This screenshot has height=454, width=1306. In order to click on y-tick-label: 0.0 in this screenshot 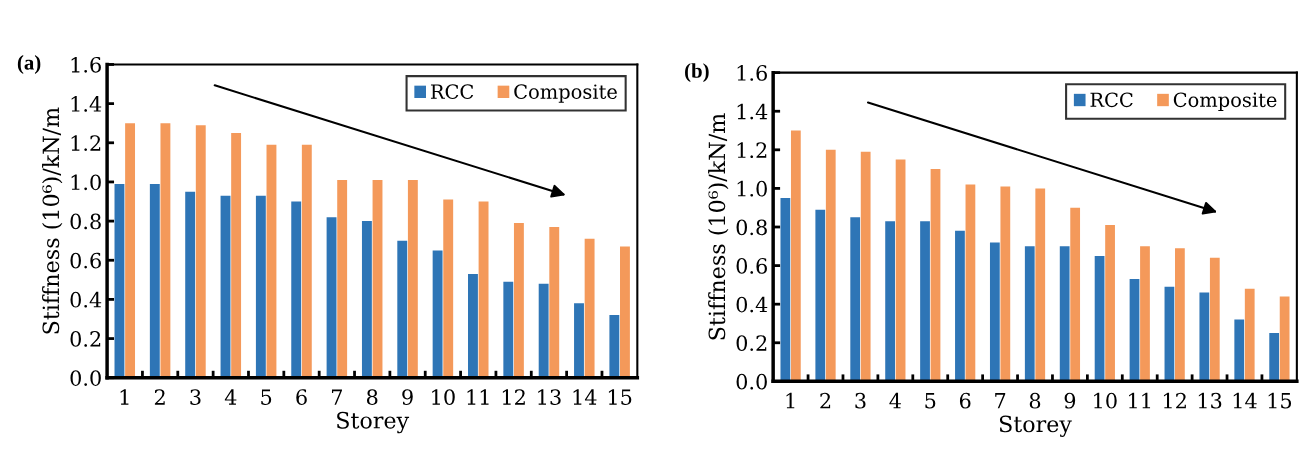, I will do `click(85, 378)`.